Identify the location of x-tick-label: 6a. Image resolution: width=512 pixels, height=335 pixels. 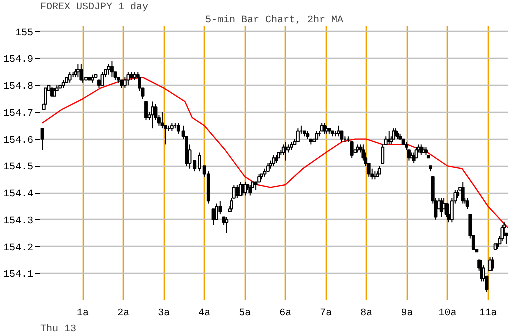
(286, 314).